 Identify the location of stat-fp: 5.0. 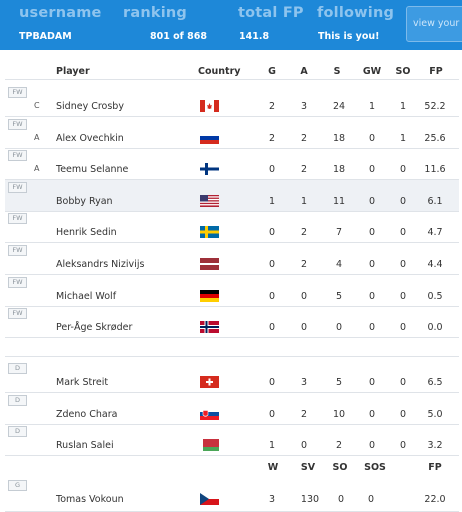
(435, 414).